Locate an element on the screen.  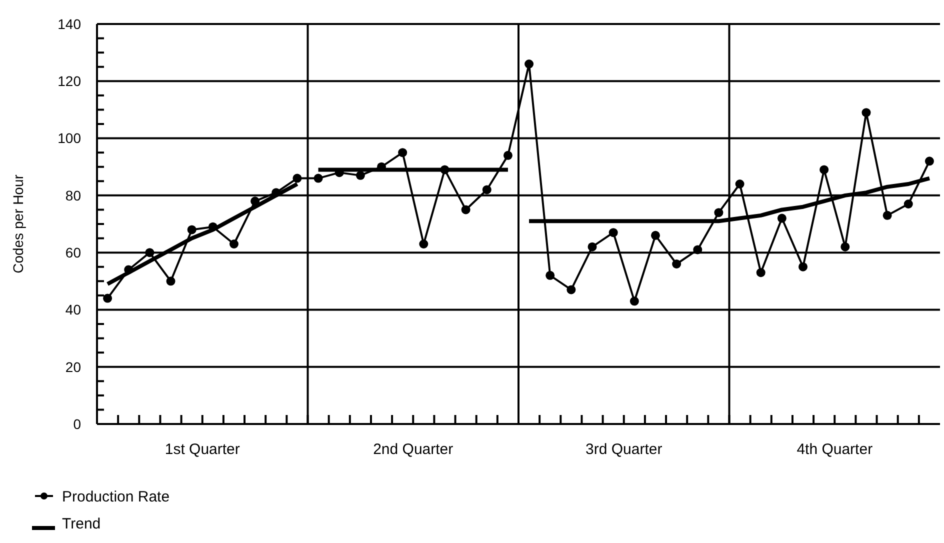
text: 3rd Quarter is located at coordinates (624, 449).